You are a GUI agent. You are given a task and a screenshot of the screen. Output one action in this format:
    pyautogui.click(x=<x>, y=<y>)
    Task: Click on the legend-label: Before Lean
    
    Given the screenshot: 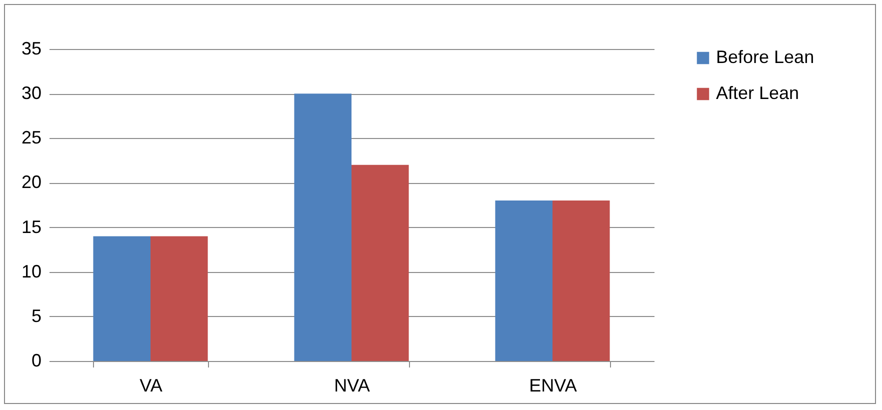 What is the action you would take?
    pyautogui.click(x=765, y=57)
    